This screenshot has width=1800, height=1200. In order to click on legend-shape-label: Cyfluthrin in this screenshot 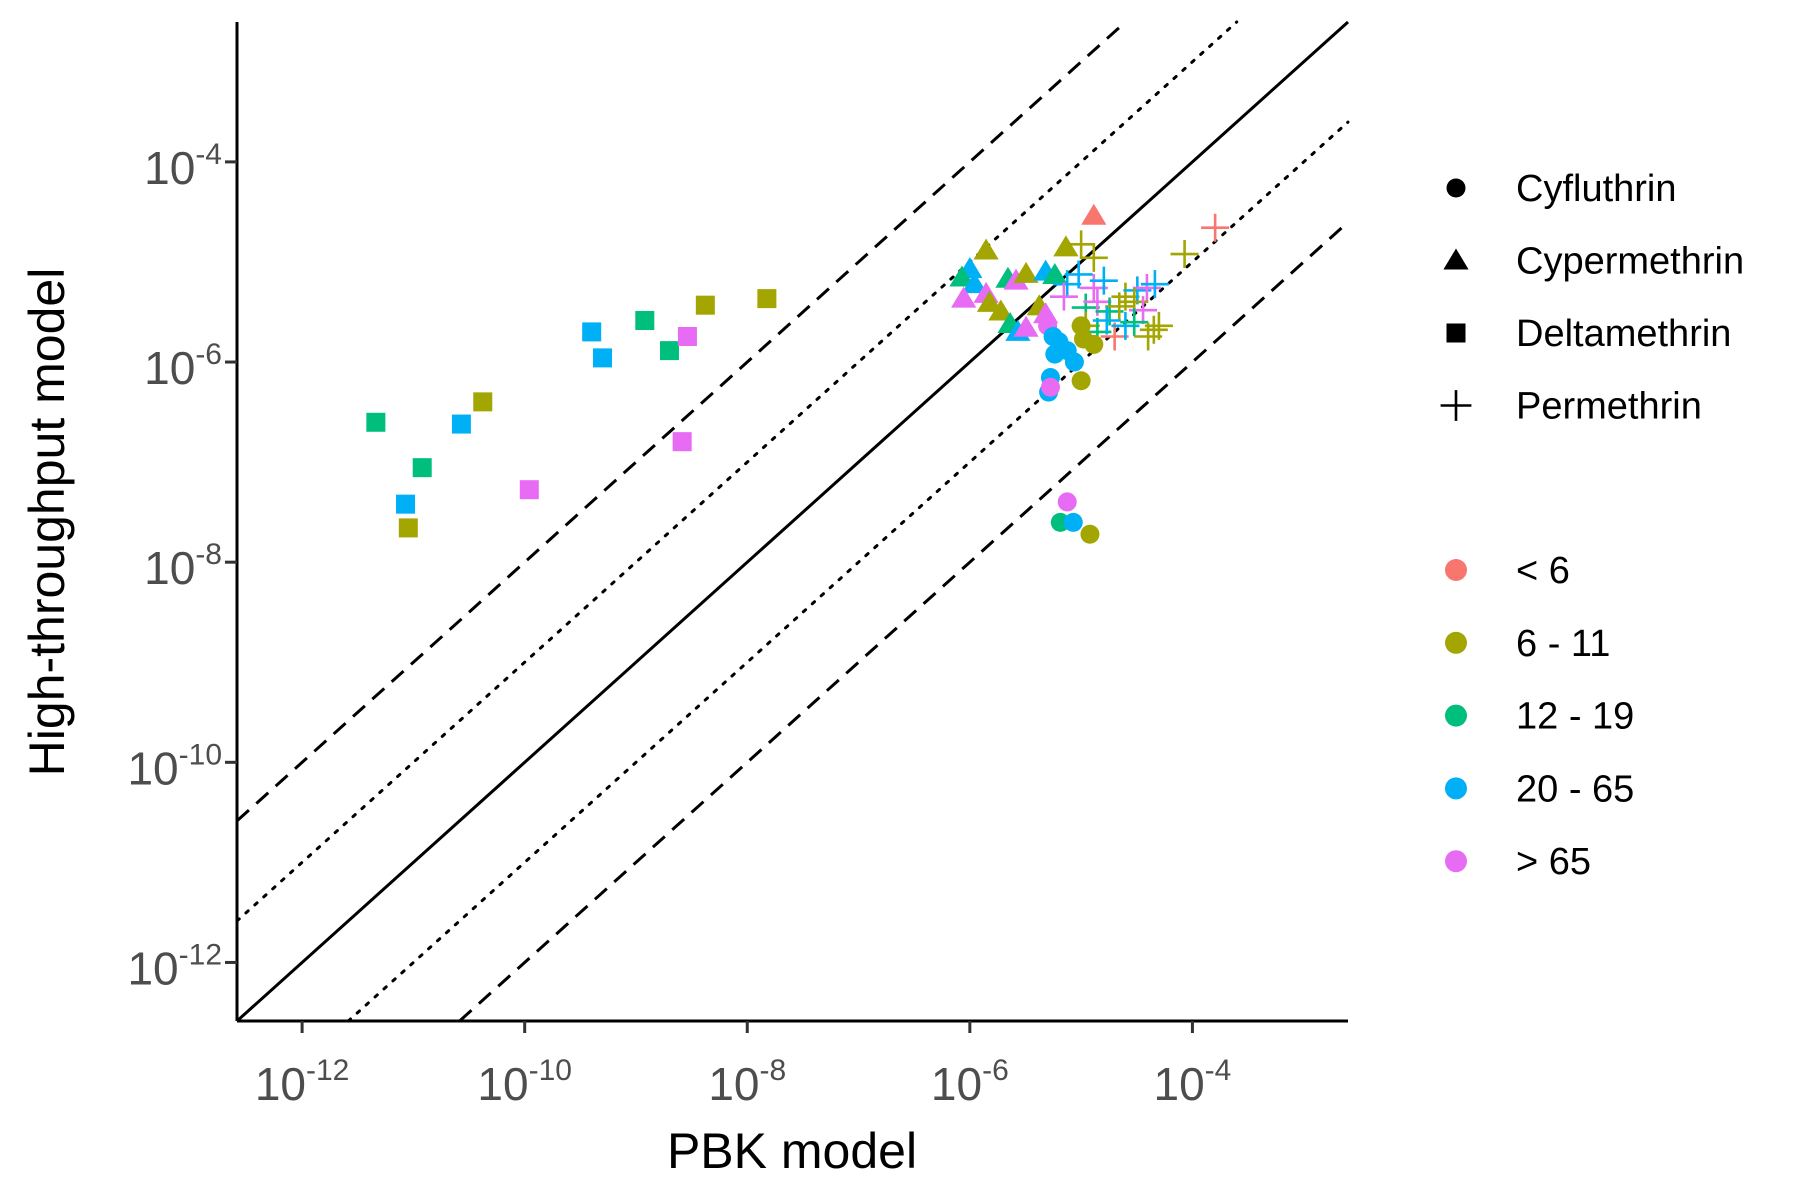, I will do `click(1596, 189)`.